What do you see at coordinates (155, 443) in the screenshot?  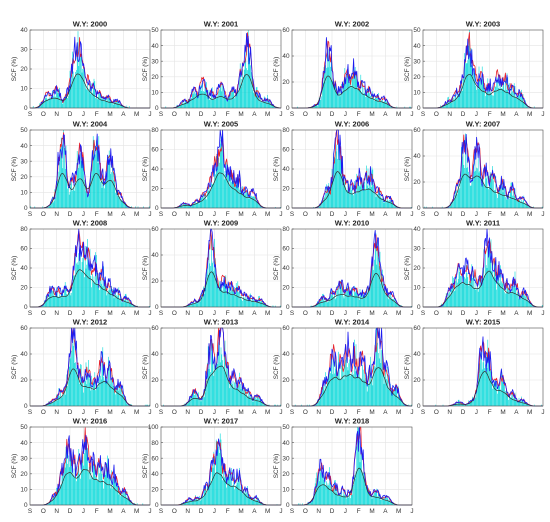 I see `y-tick-label: 80` at bounding box center [155, 443].